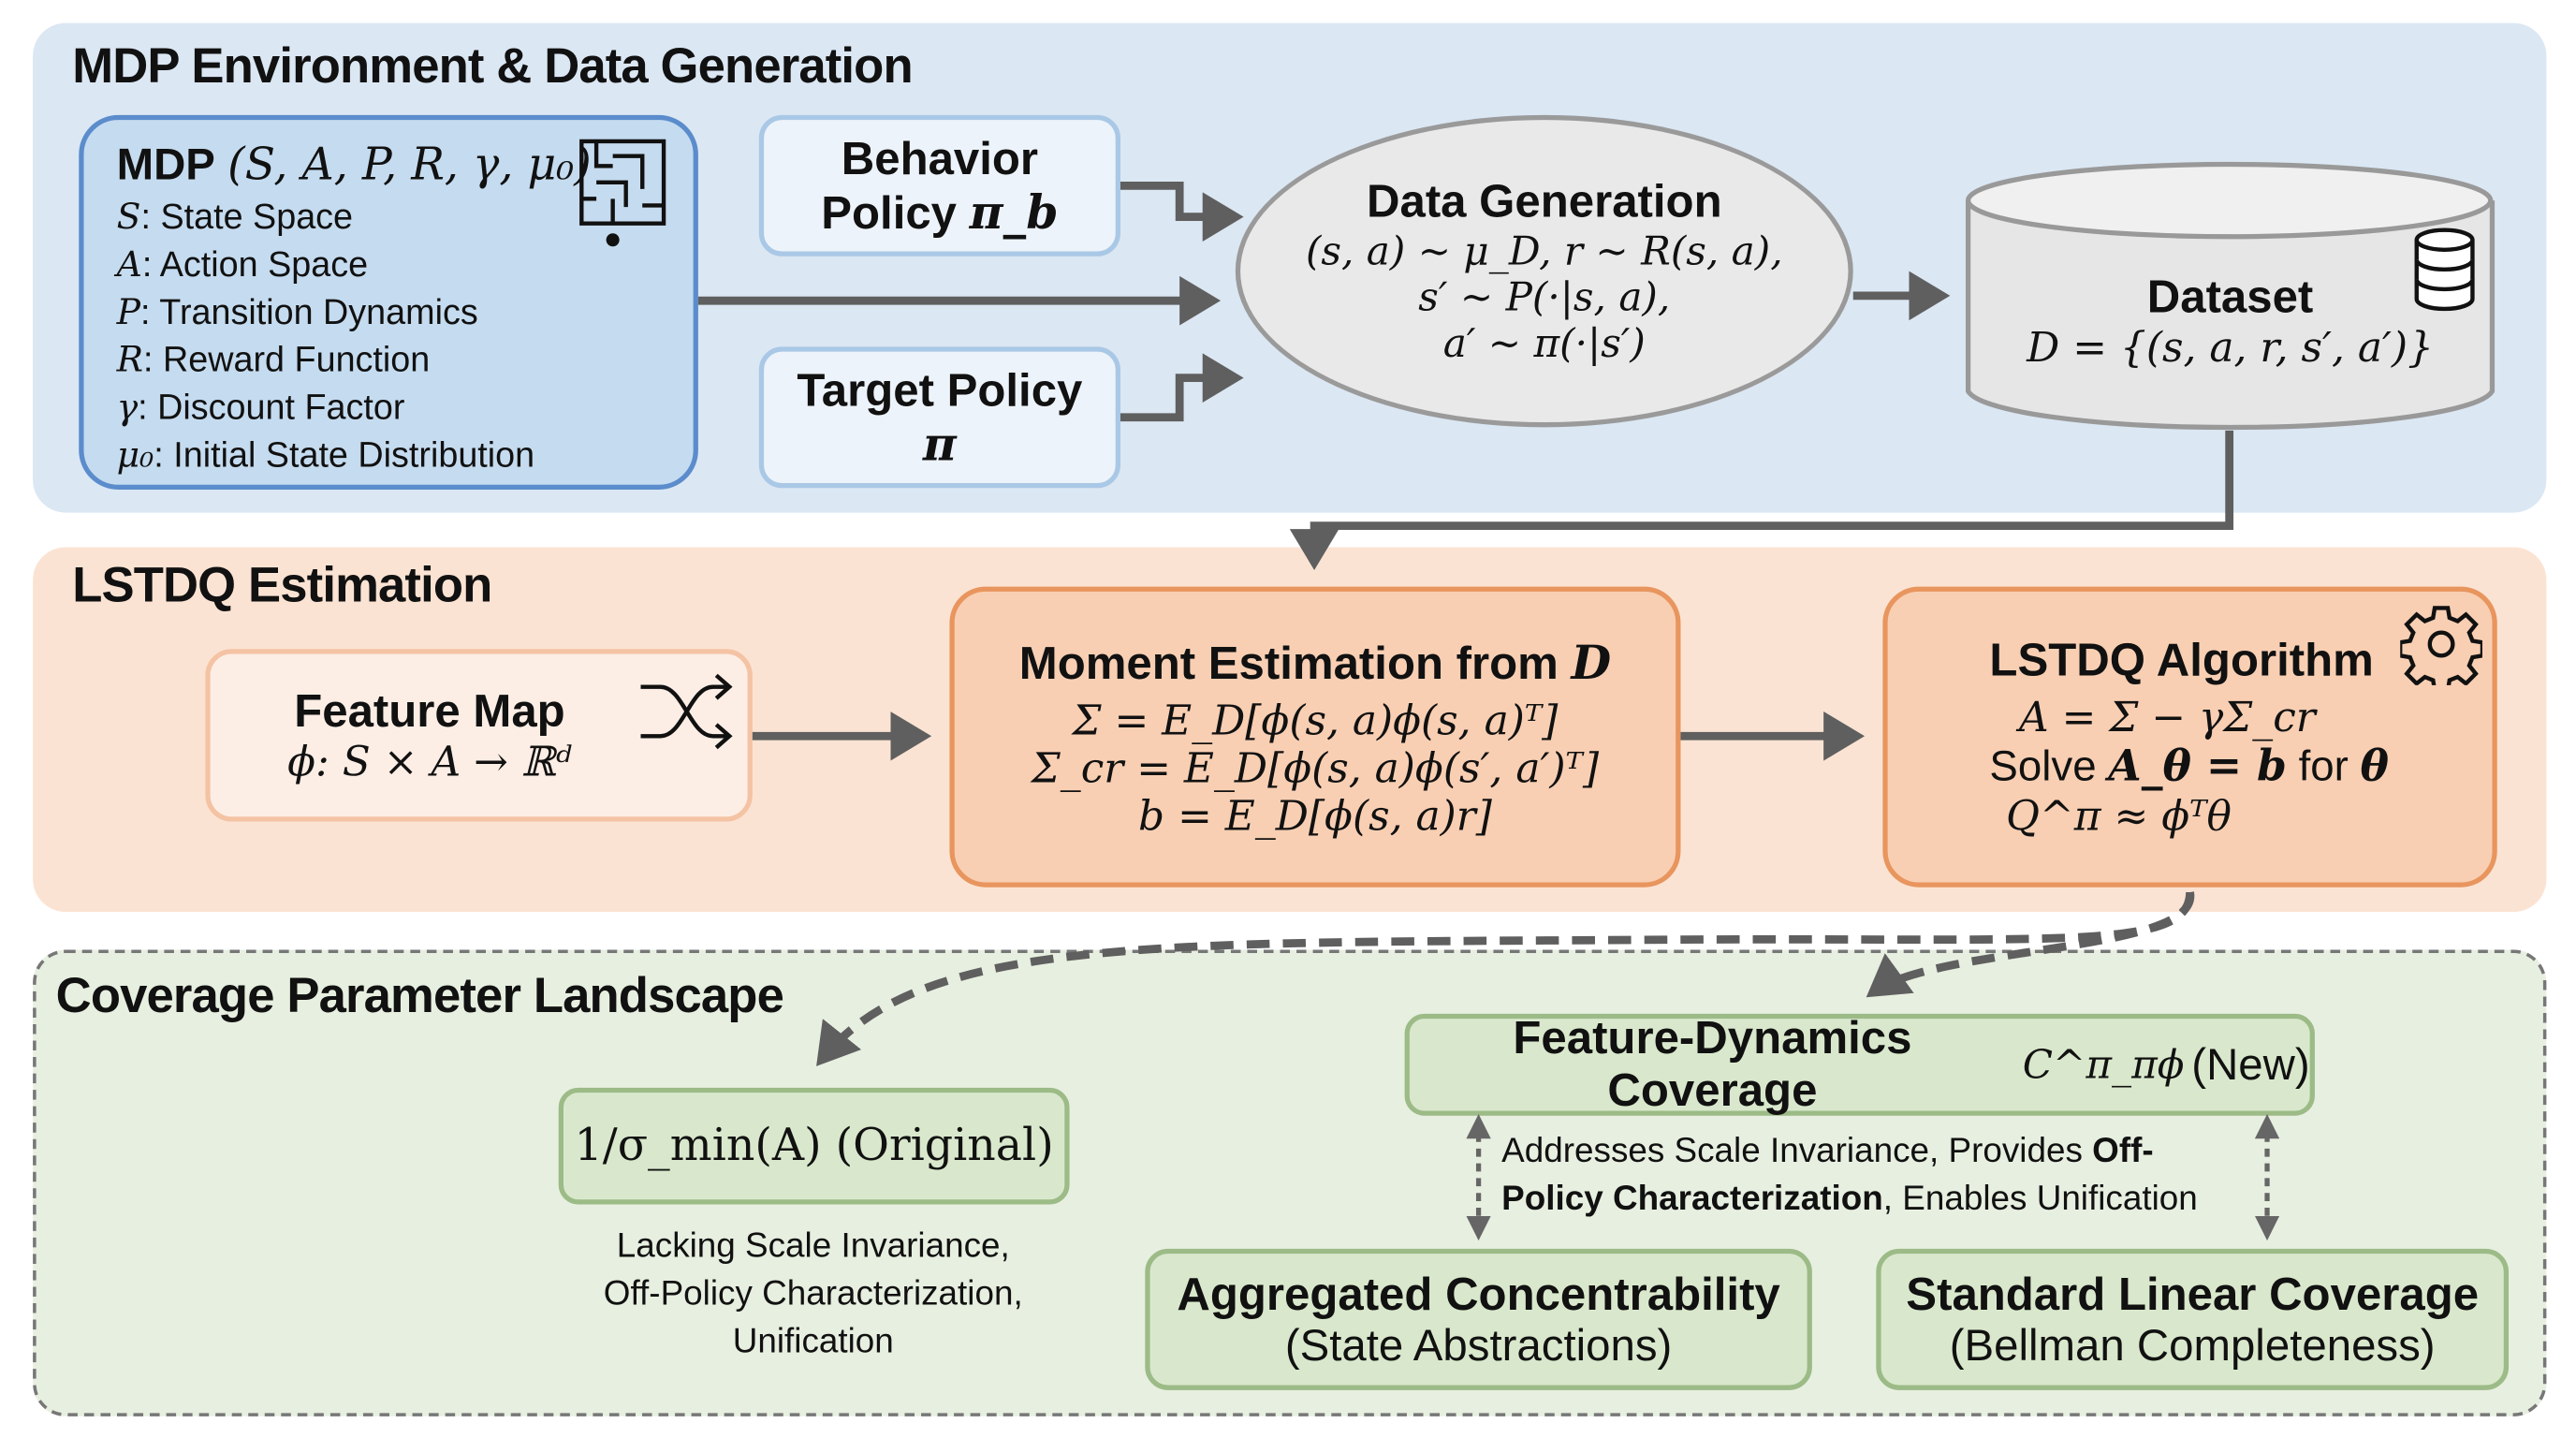 This screenshot has width=2576, height=1438. I want to click on mdp-item: R: Reward Function, so click(389, 361).